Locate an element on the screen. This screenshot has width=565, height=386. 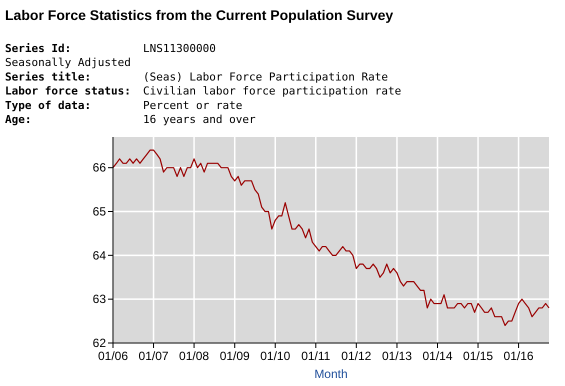
x-tick-label: 01/09 is located at coordinates (235, 356).